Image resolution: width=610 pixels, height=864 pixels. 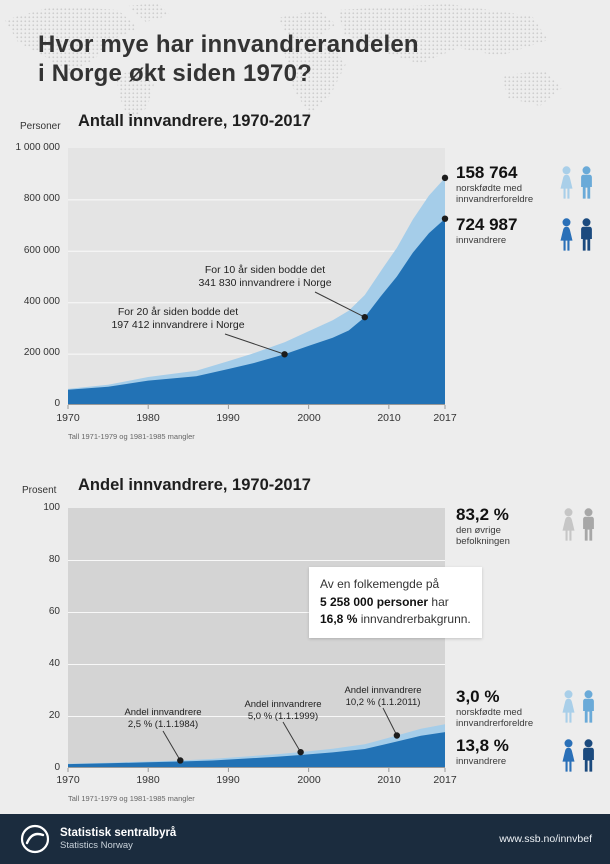 What do you see at coordinates (483, 541) in the screenshot?
I see `stat-label: befolkningen` at bounding box center [483, 541].